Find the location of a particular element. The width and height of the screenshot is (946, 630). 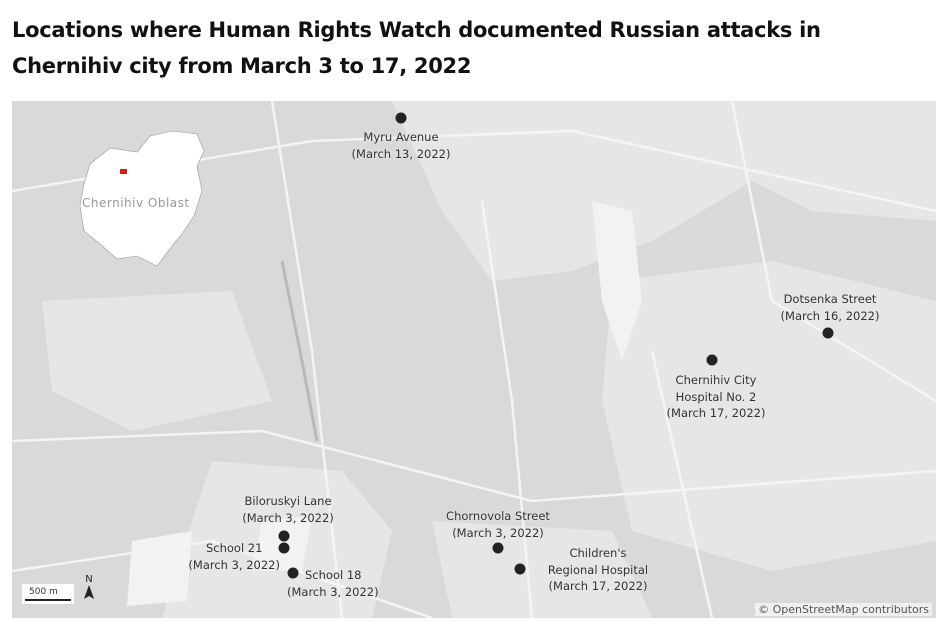

marker-childrens-hospital is located at coordinates (520, 569).